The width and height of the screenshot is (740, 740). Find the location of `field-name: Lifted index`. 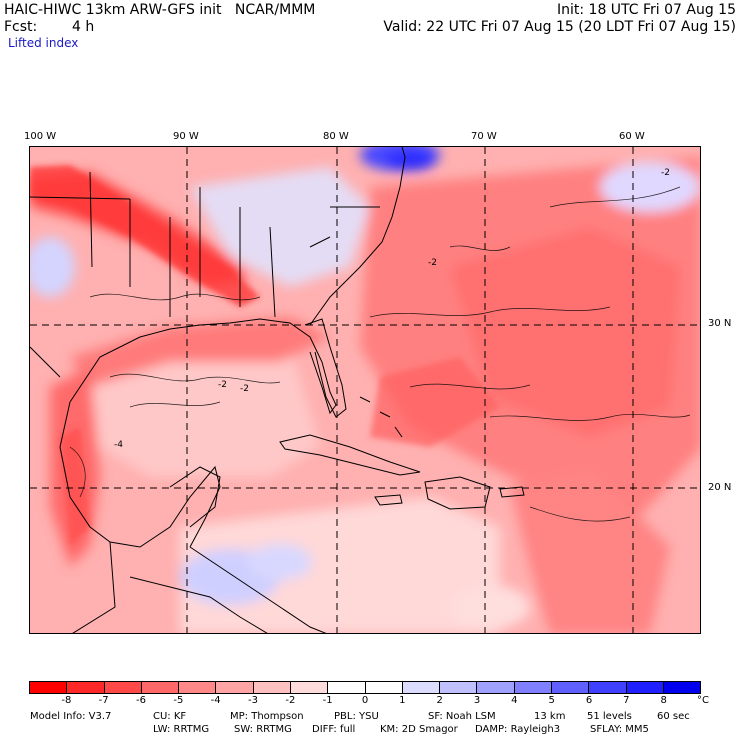

field-name: Lifted index is located at coordinates (43, 43).